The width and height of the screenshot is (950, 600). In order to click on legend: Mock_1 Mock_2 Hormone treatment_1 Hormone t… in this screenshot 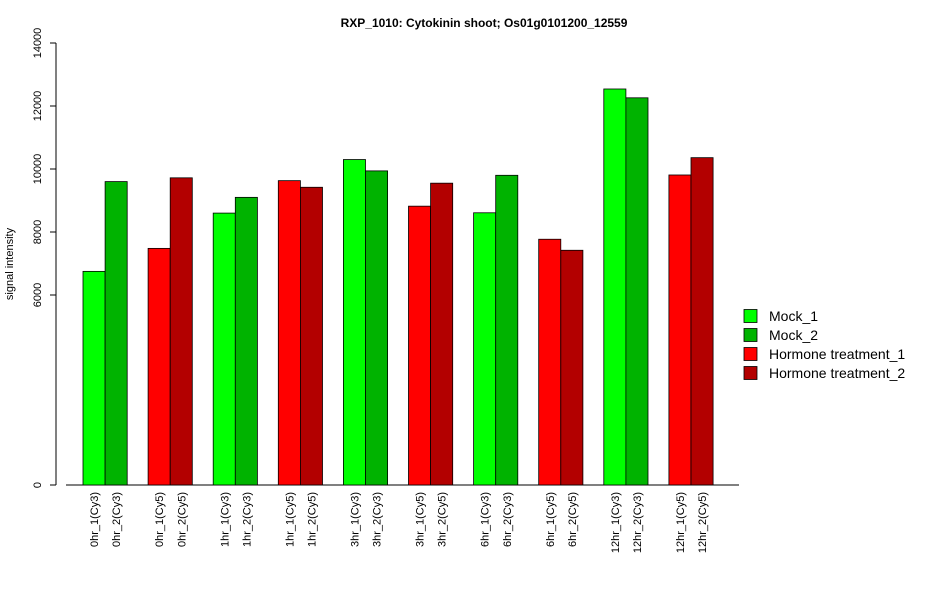, I will do `click(824, 344)`.